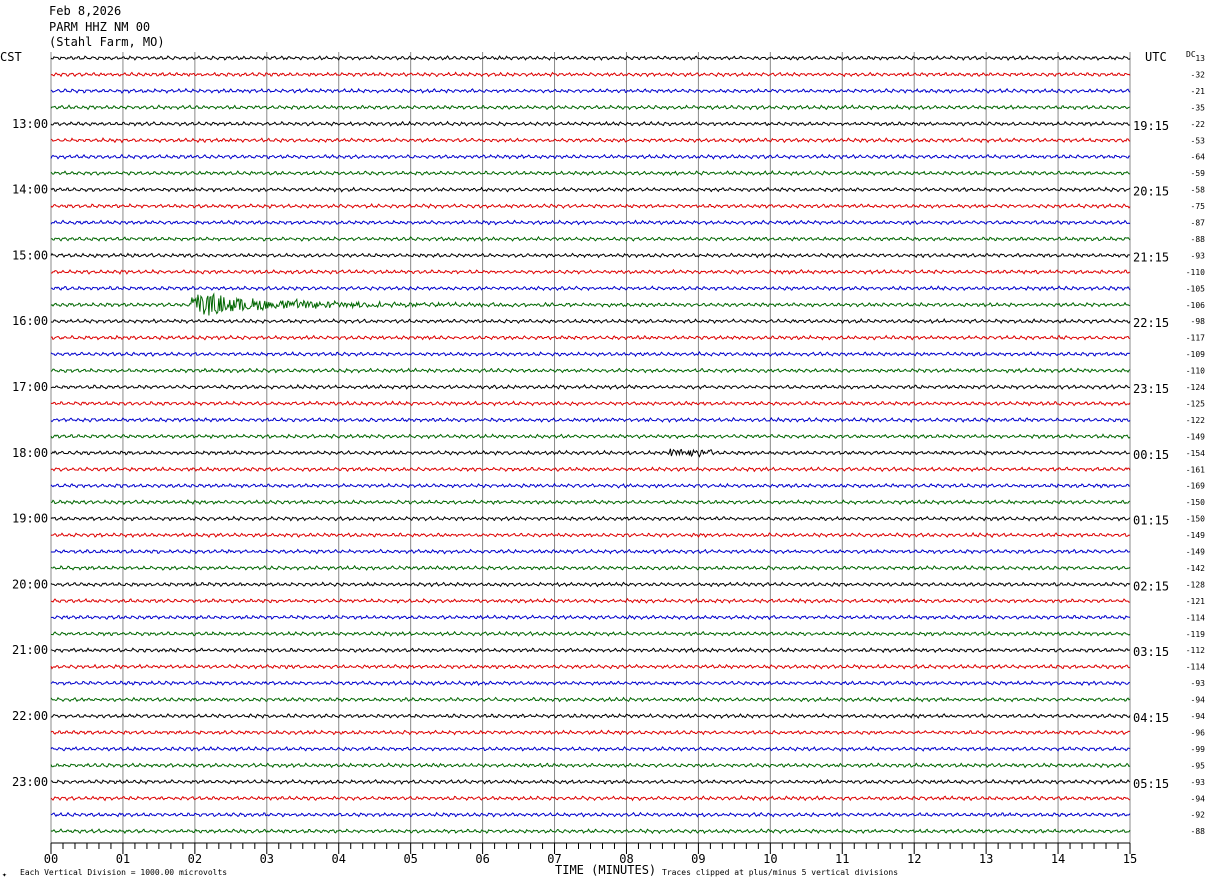  I want to click on left-hour-label: 21:00, so click(30, 650).